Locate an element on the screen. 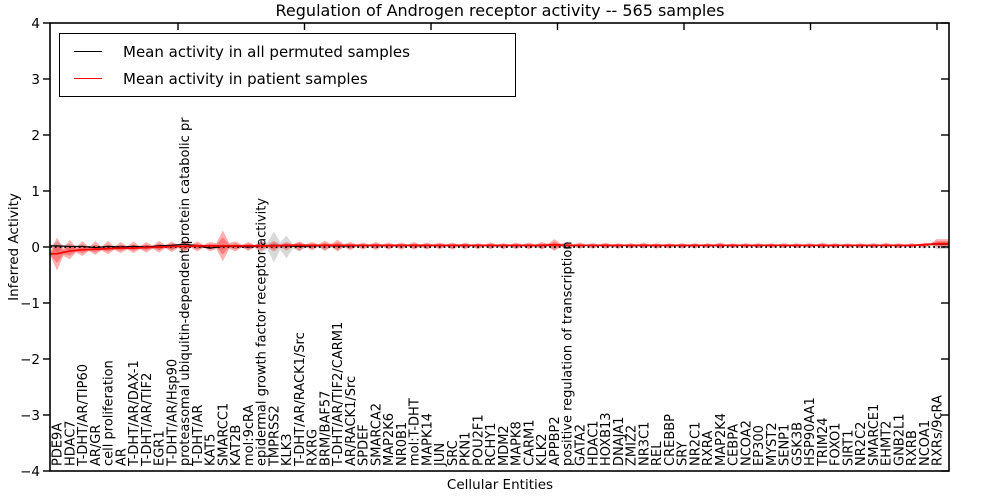  x-tick-label: FOXO1 is located at coordinates (836, 444).